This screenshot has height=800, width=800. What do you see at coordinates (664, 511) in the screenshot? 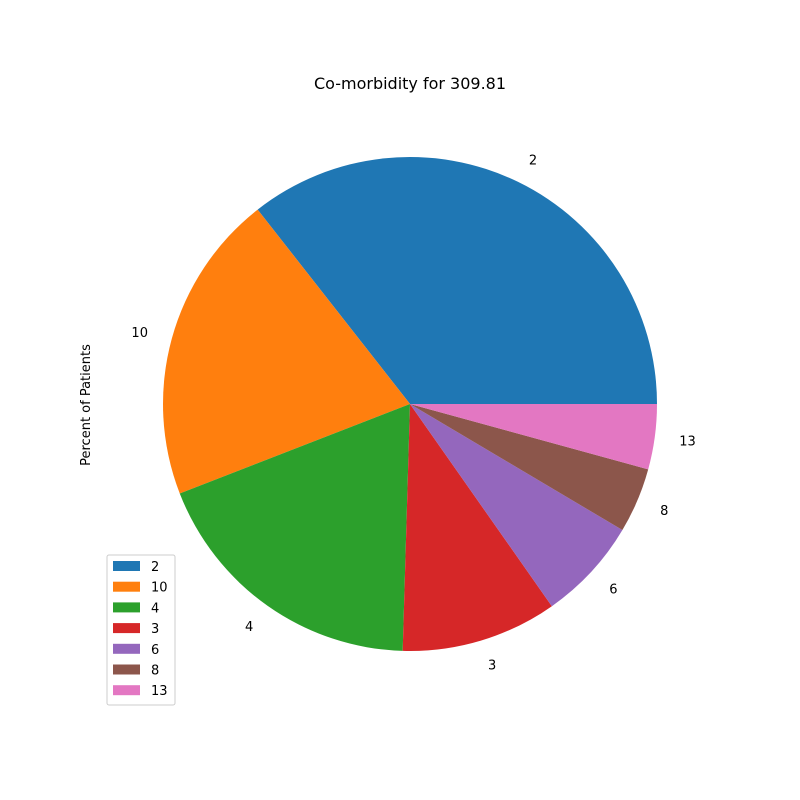
I see `slice-label-8: 8` at bounding box center [664, 511].